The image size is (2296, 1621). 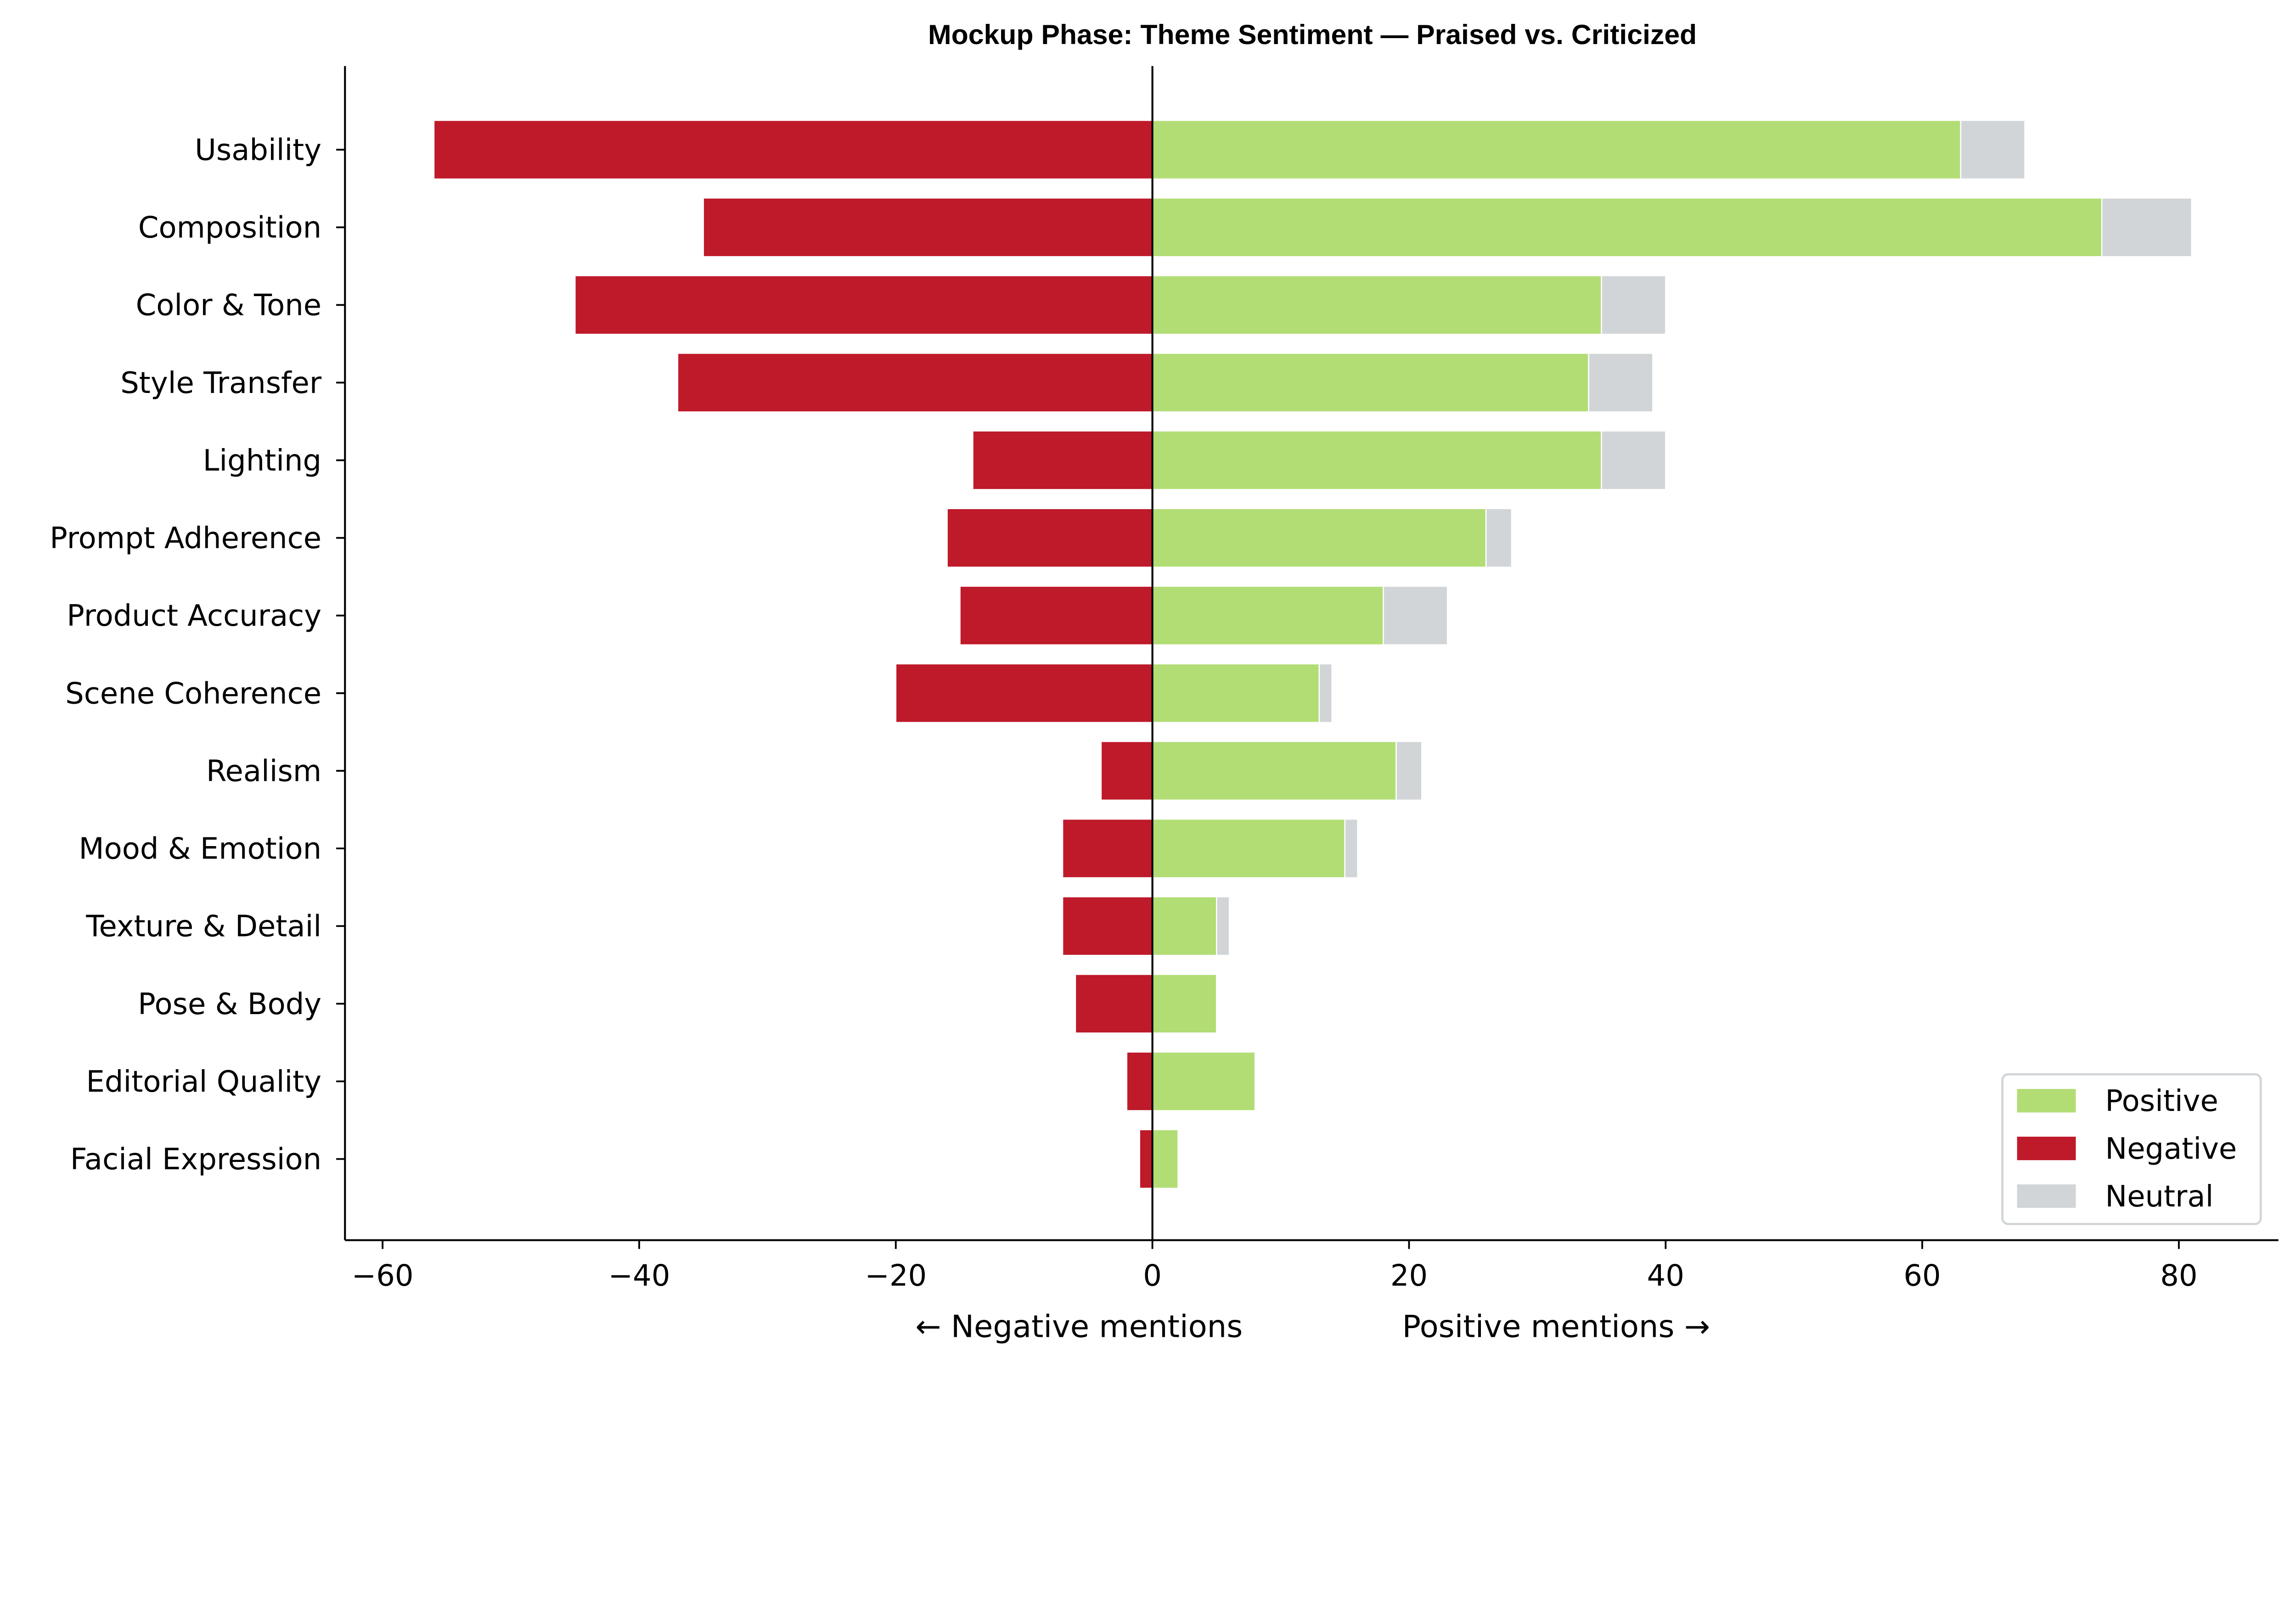 What do you see at coordinates (204, 1082) in the screenshot?
I see `y-tick-label: Editorial Quality` at bounding box center [204, 1082].